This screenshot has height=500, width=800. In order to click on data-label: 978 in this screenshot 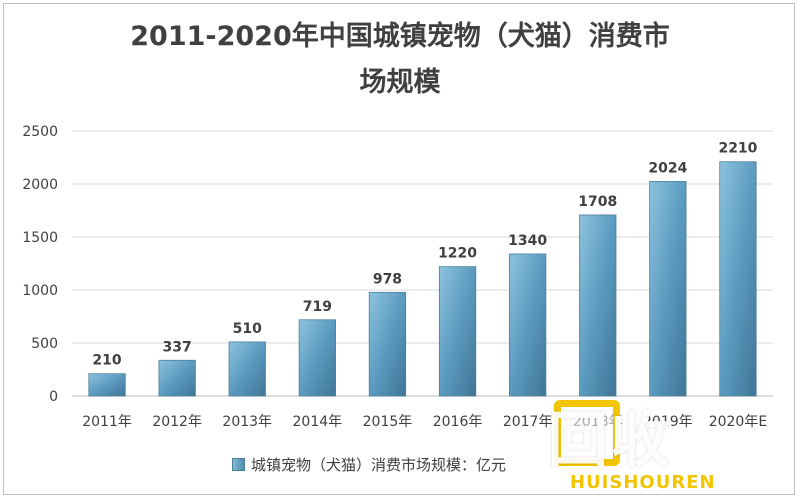, I will do `click(387, 279)`.